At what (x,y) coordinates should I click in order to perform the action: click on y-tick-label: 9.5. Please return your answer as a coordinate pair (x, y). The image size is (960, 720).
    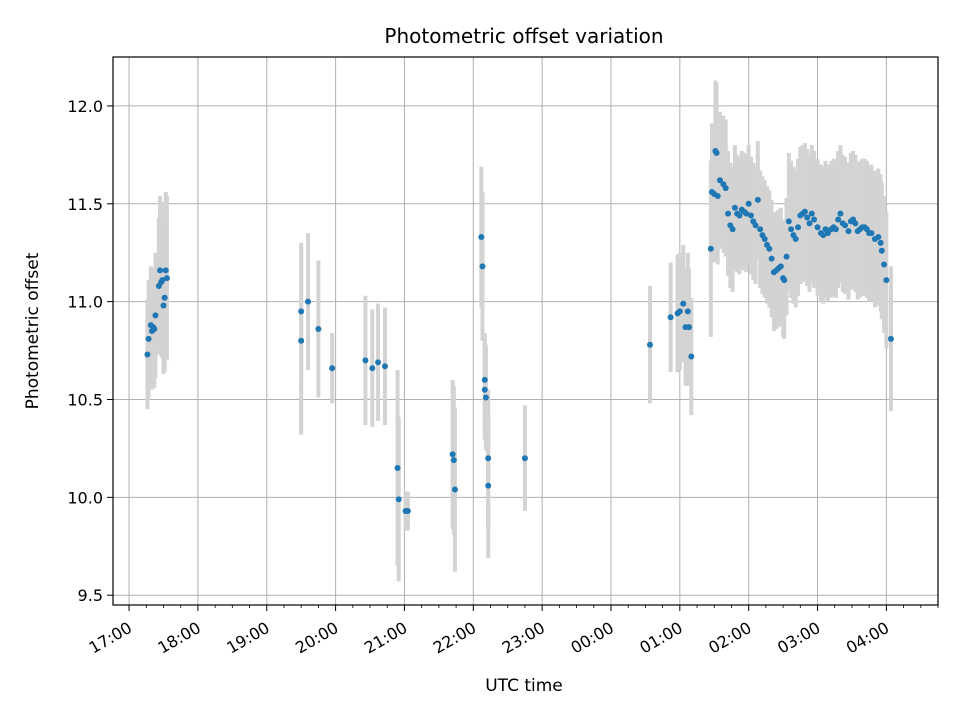
    Looking at the image, I should click on (90, 595).